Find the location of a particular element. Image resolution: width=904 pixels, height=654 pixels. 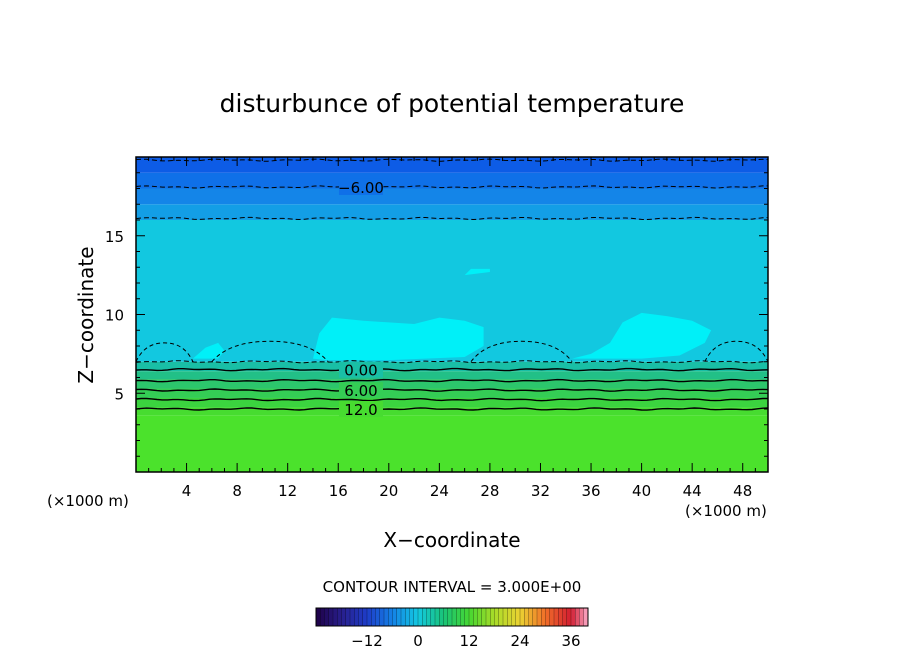

x-tick-label-12: 12 is located at coordinates (287, 491).